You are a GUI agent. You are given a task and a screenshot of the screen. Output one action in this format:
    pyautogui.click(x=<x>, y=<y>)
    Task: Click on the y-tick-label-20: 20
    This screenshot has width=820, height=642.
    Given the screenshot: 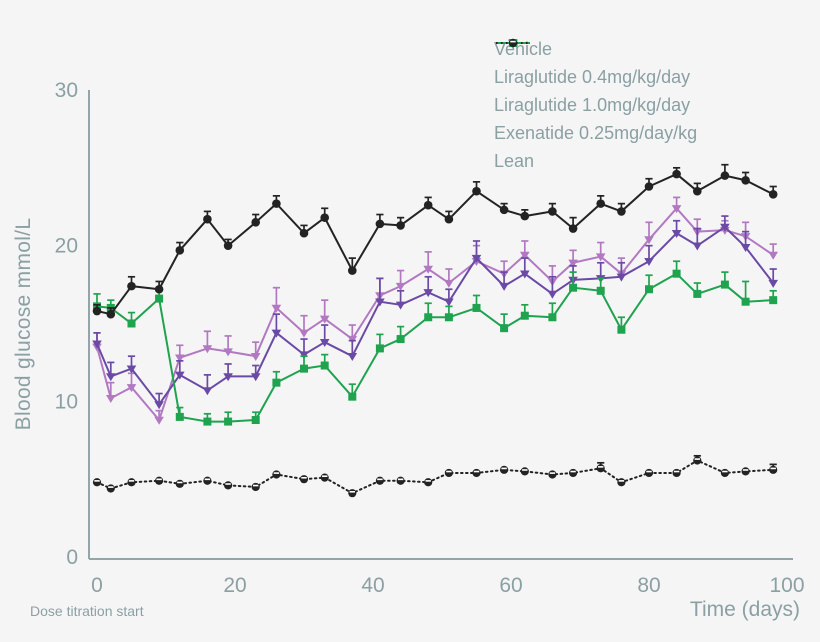 What is the action you would take?
    pyautogui.click(x=66, y=246)
    